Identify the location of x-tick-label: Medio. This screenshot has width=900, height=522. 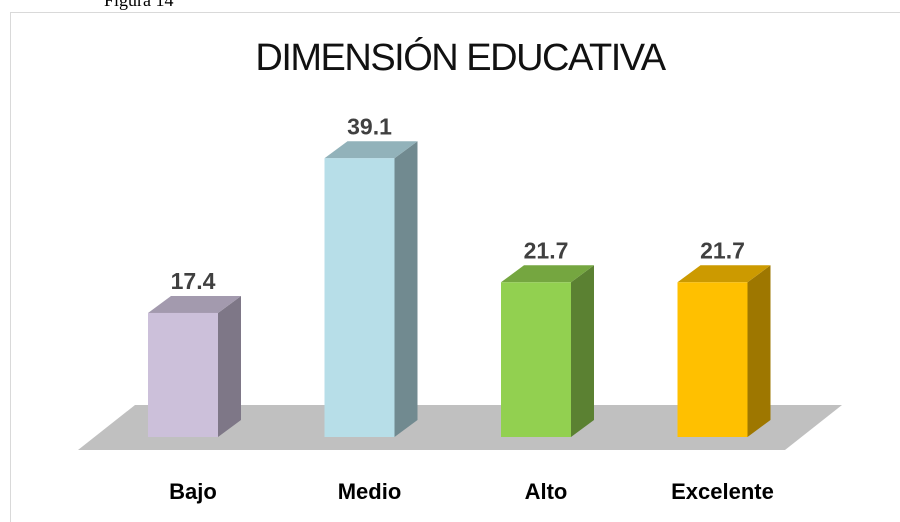
(370, 491).